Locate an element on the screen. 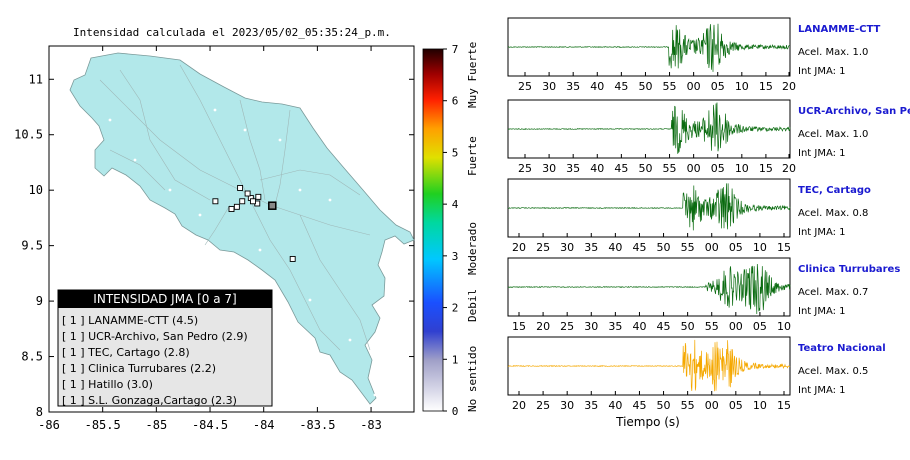 The image size is (910, 460). colorbar-gradient is located at coordinates (433, 230).